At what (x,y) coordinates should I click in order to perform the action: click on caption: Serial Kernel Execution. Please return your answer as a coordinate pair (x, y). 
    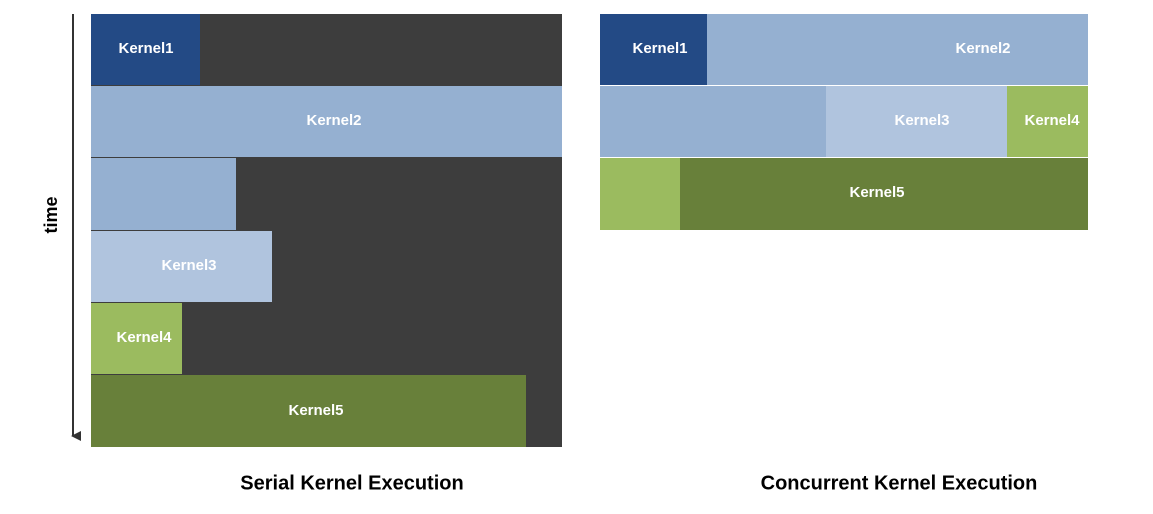
    Looking at the image, I should click on (351, 483).